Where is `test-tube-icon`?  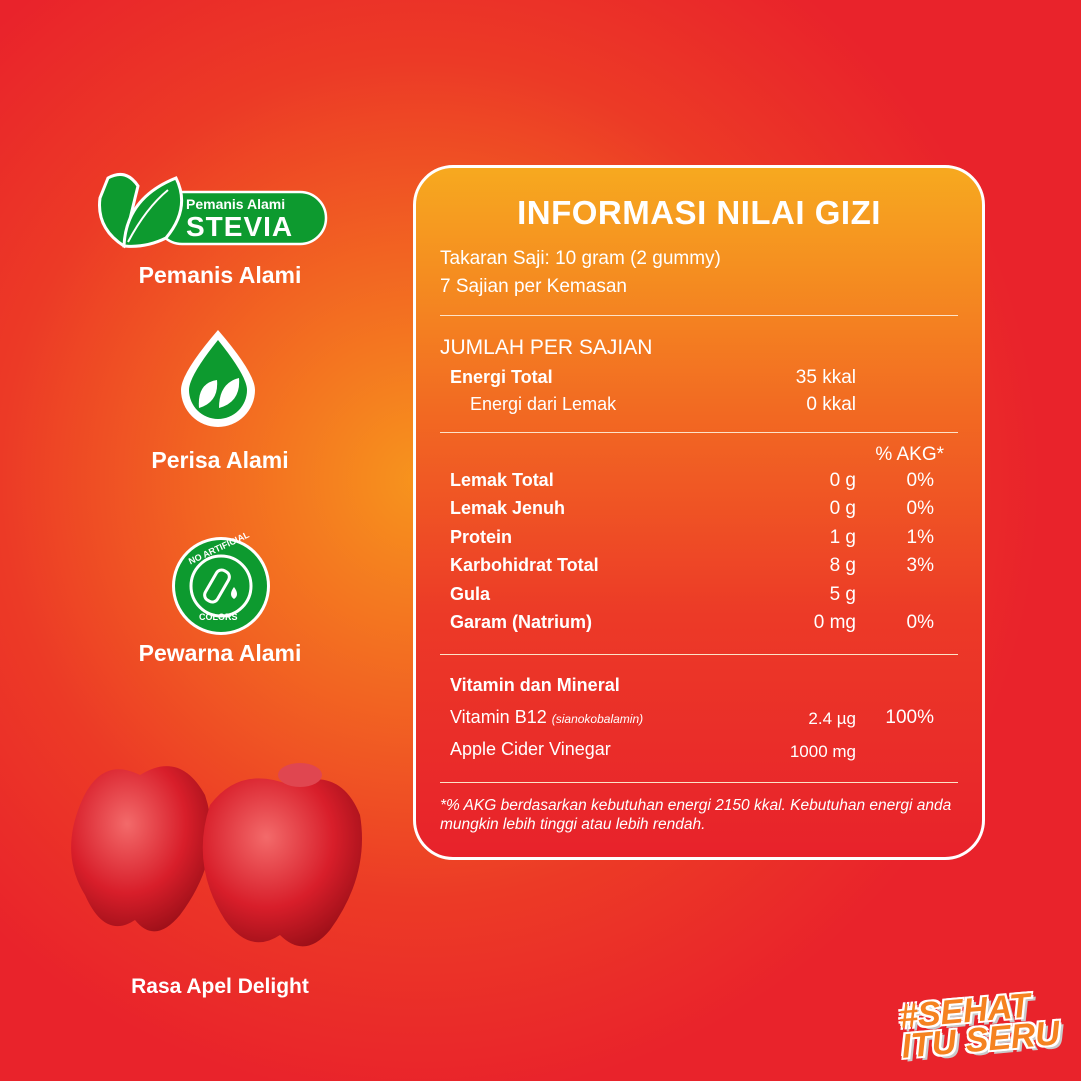
test-tube-icon is located at coordinates (221, 586).